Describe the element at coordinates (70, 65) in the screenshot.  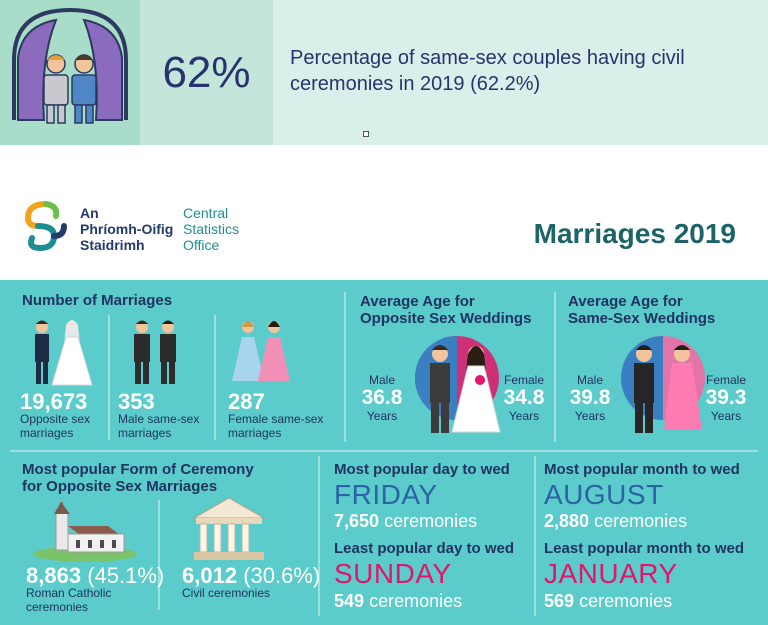
I see `same-sex-grooms-icon` at that location.